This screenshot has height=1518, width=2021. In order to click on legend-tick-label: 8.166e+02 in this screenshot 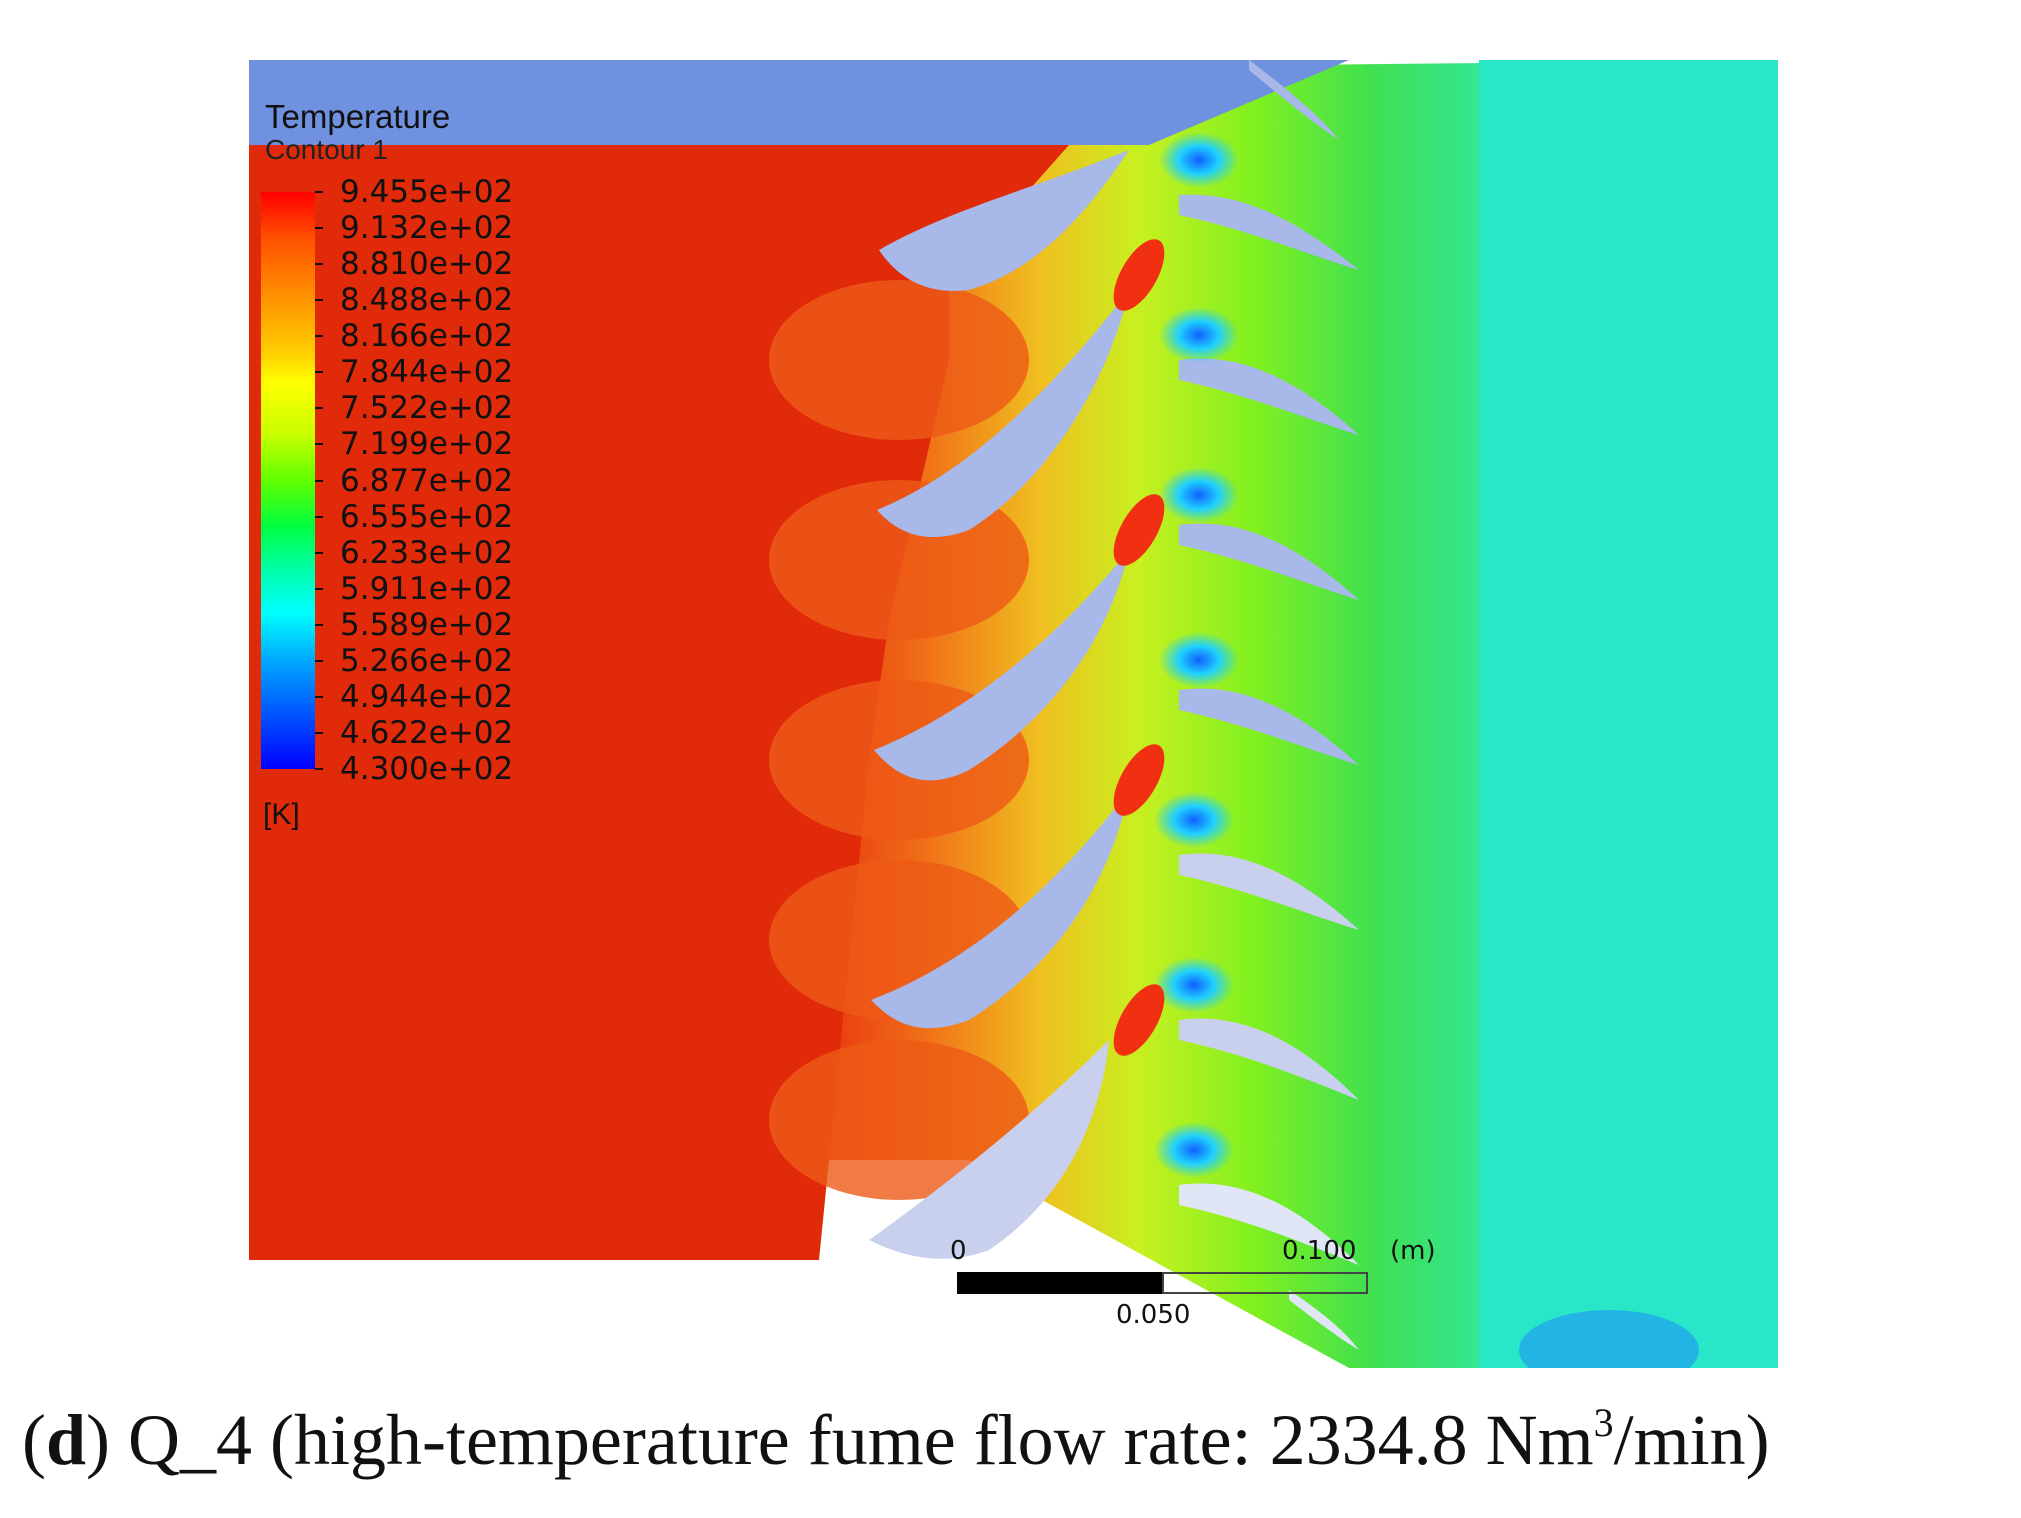, I will do `click(427, 336)`.